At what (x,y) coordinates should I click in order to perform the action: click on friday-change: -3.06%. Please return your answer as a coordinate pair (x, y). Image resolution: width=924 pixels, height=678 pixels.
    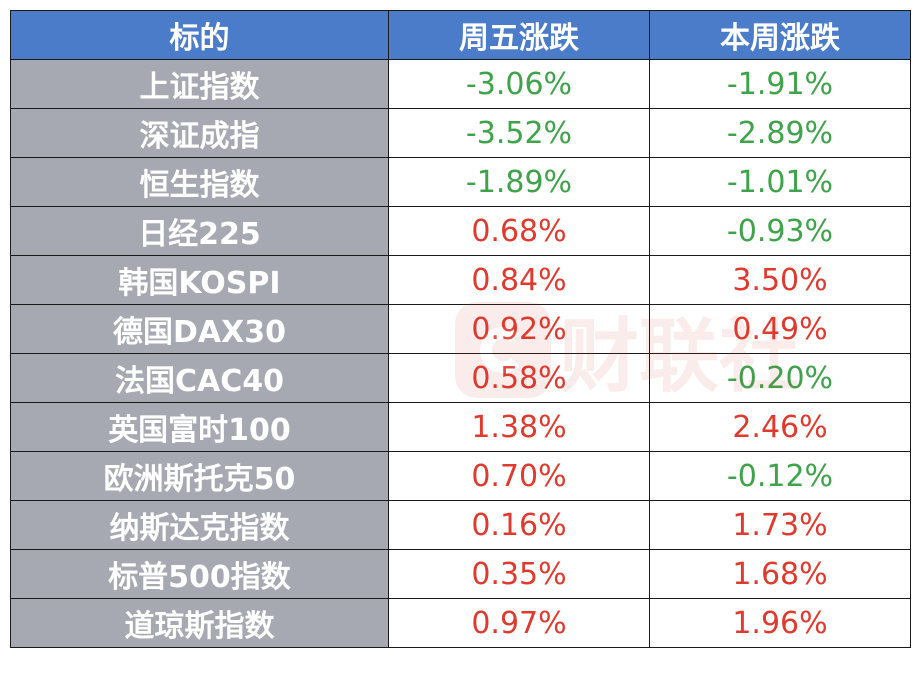
    Looking at the image, I should click on (519, 84).